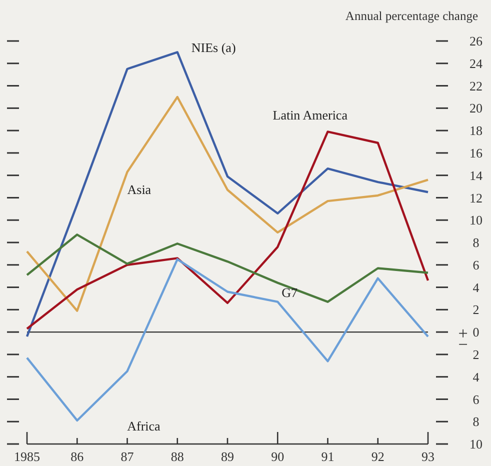 Image resolution: width=491 pixels, height=466 pixels. Describe the element at coordinates (310, 115) in the screenshot. I see `series-label: Latin America` at that location.